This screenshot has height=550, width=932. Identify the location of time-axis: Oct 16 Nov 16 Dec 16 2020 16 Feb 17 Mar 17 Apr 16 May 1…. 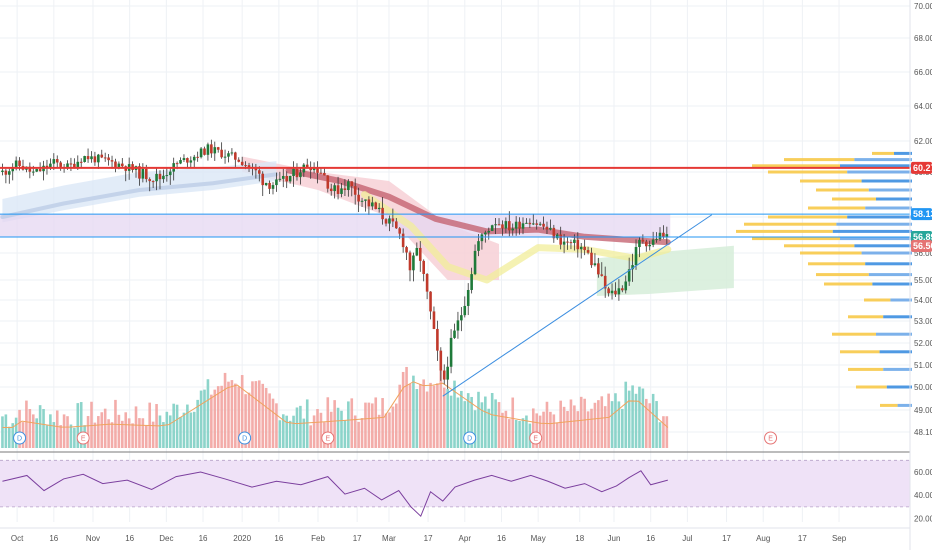
(455, 535).